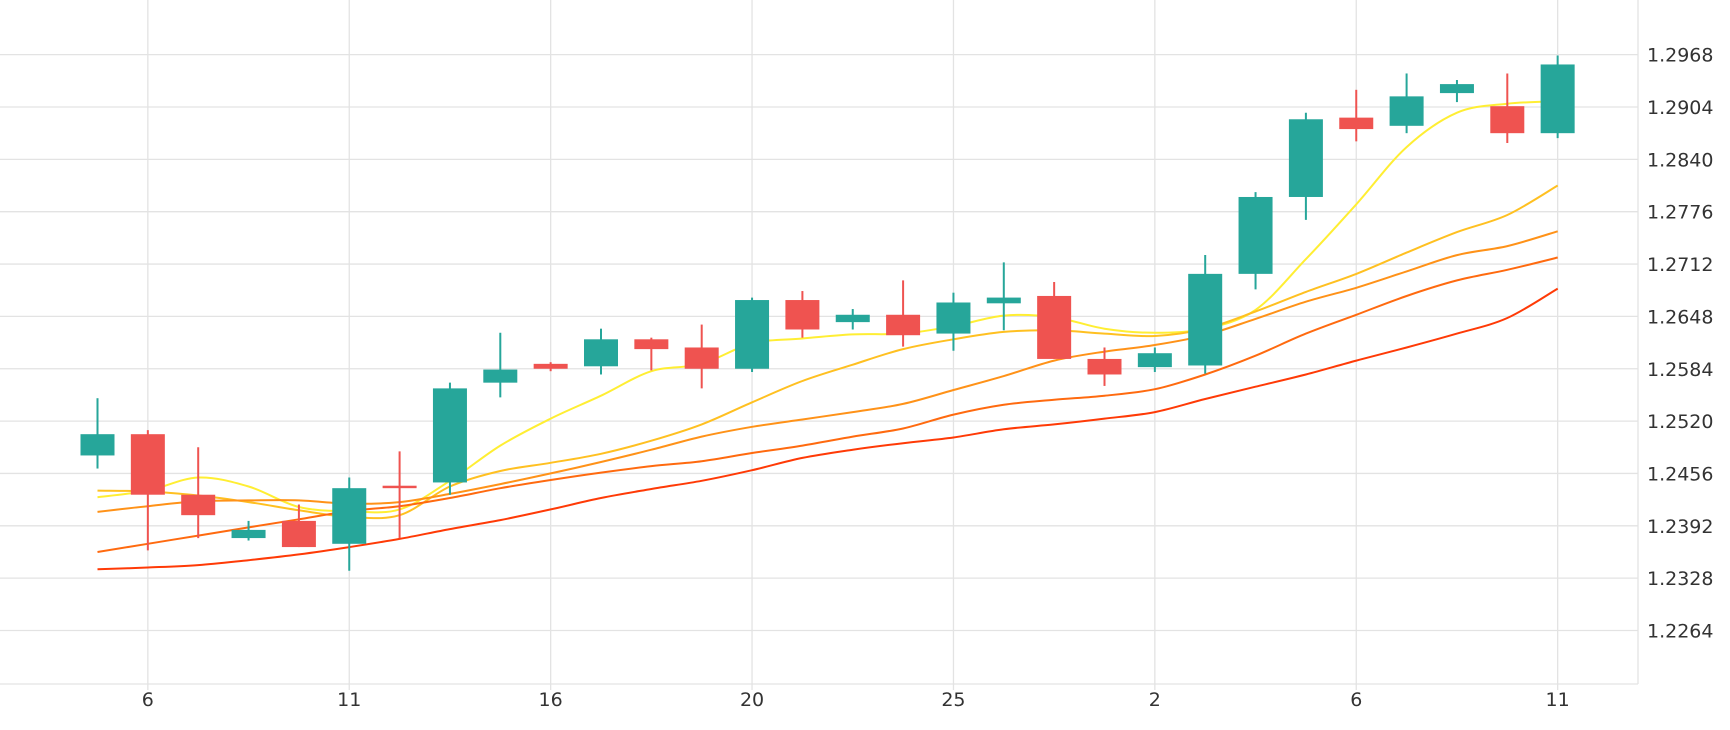  Describe the element at coordinates (1680, 160) in the screenshot. I see `y-tick-label: 1.2840` at that location.